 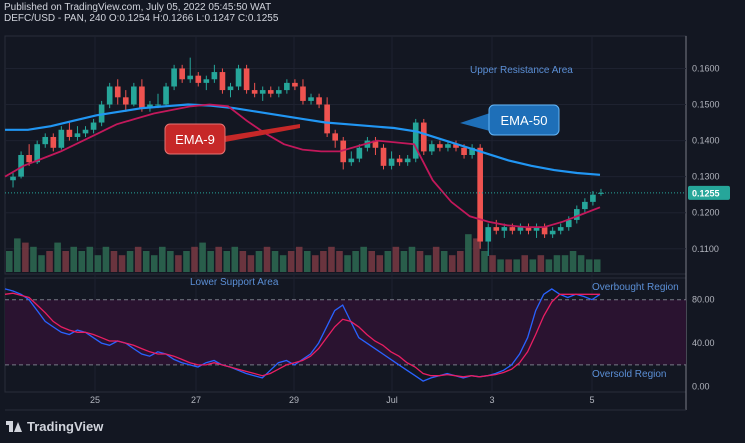 I want to click on price-tick-label: 0.1500, so click(x=706, y=105).